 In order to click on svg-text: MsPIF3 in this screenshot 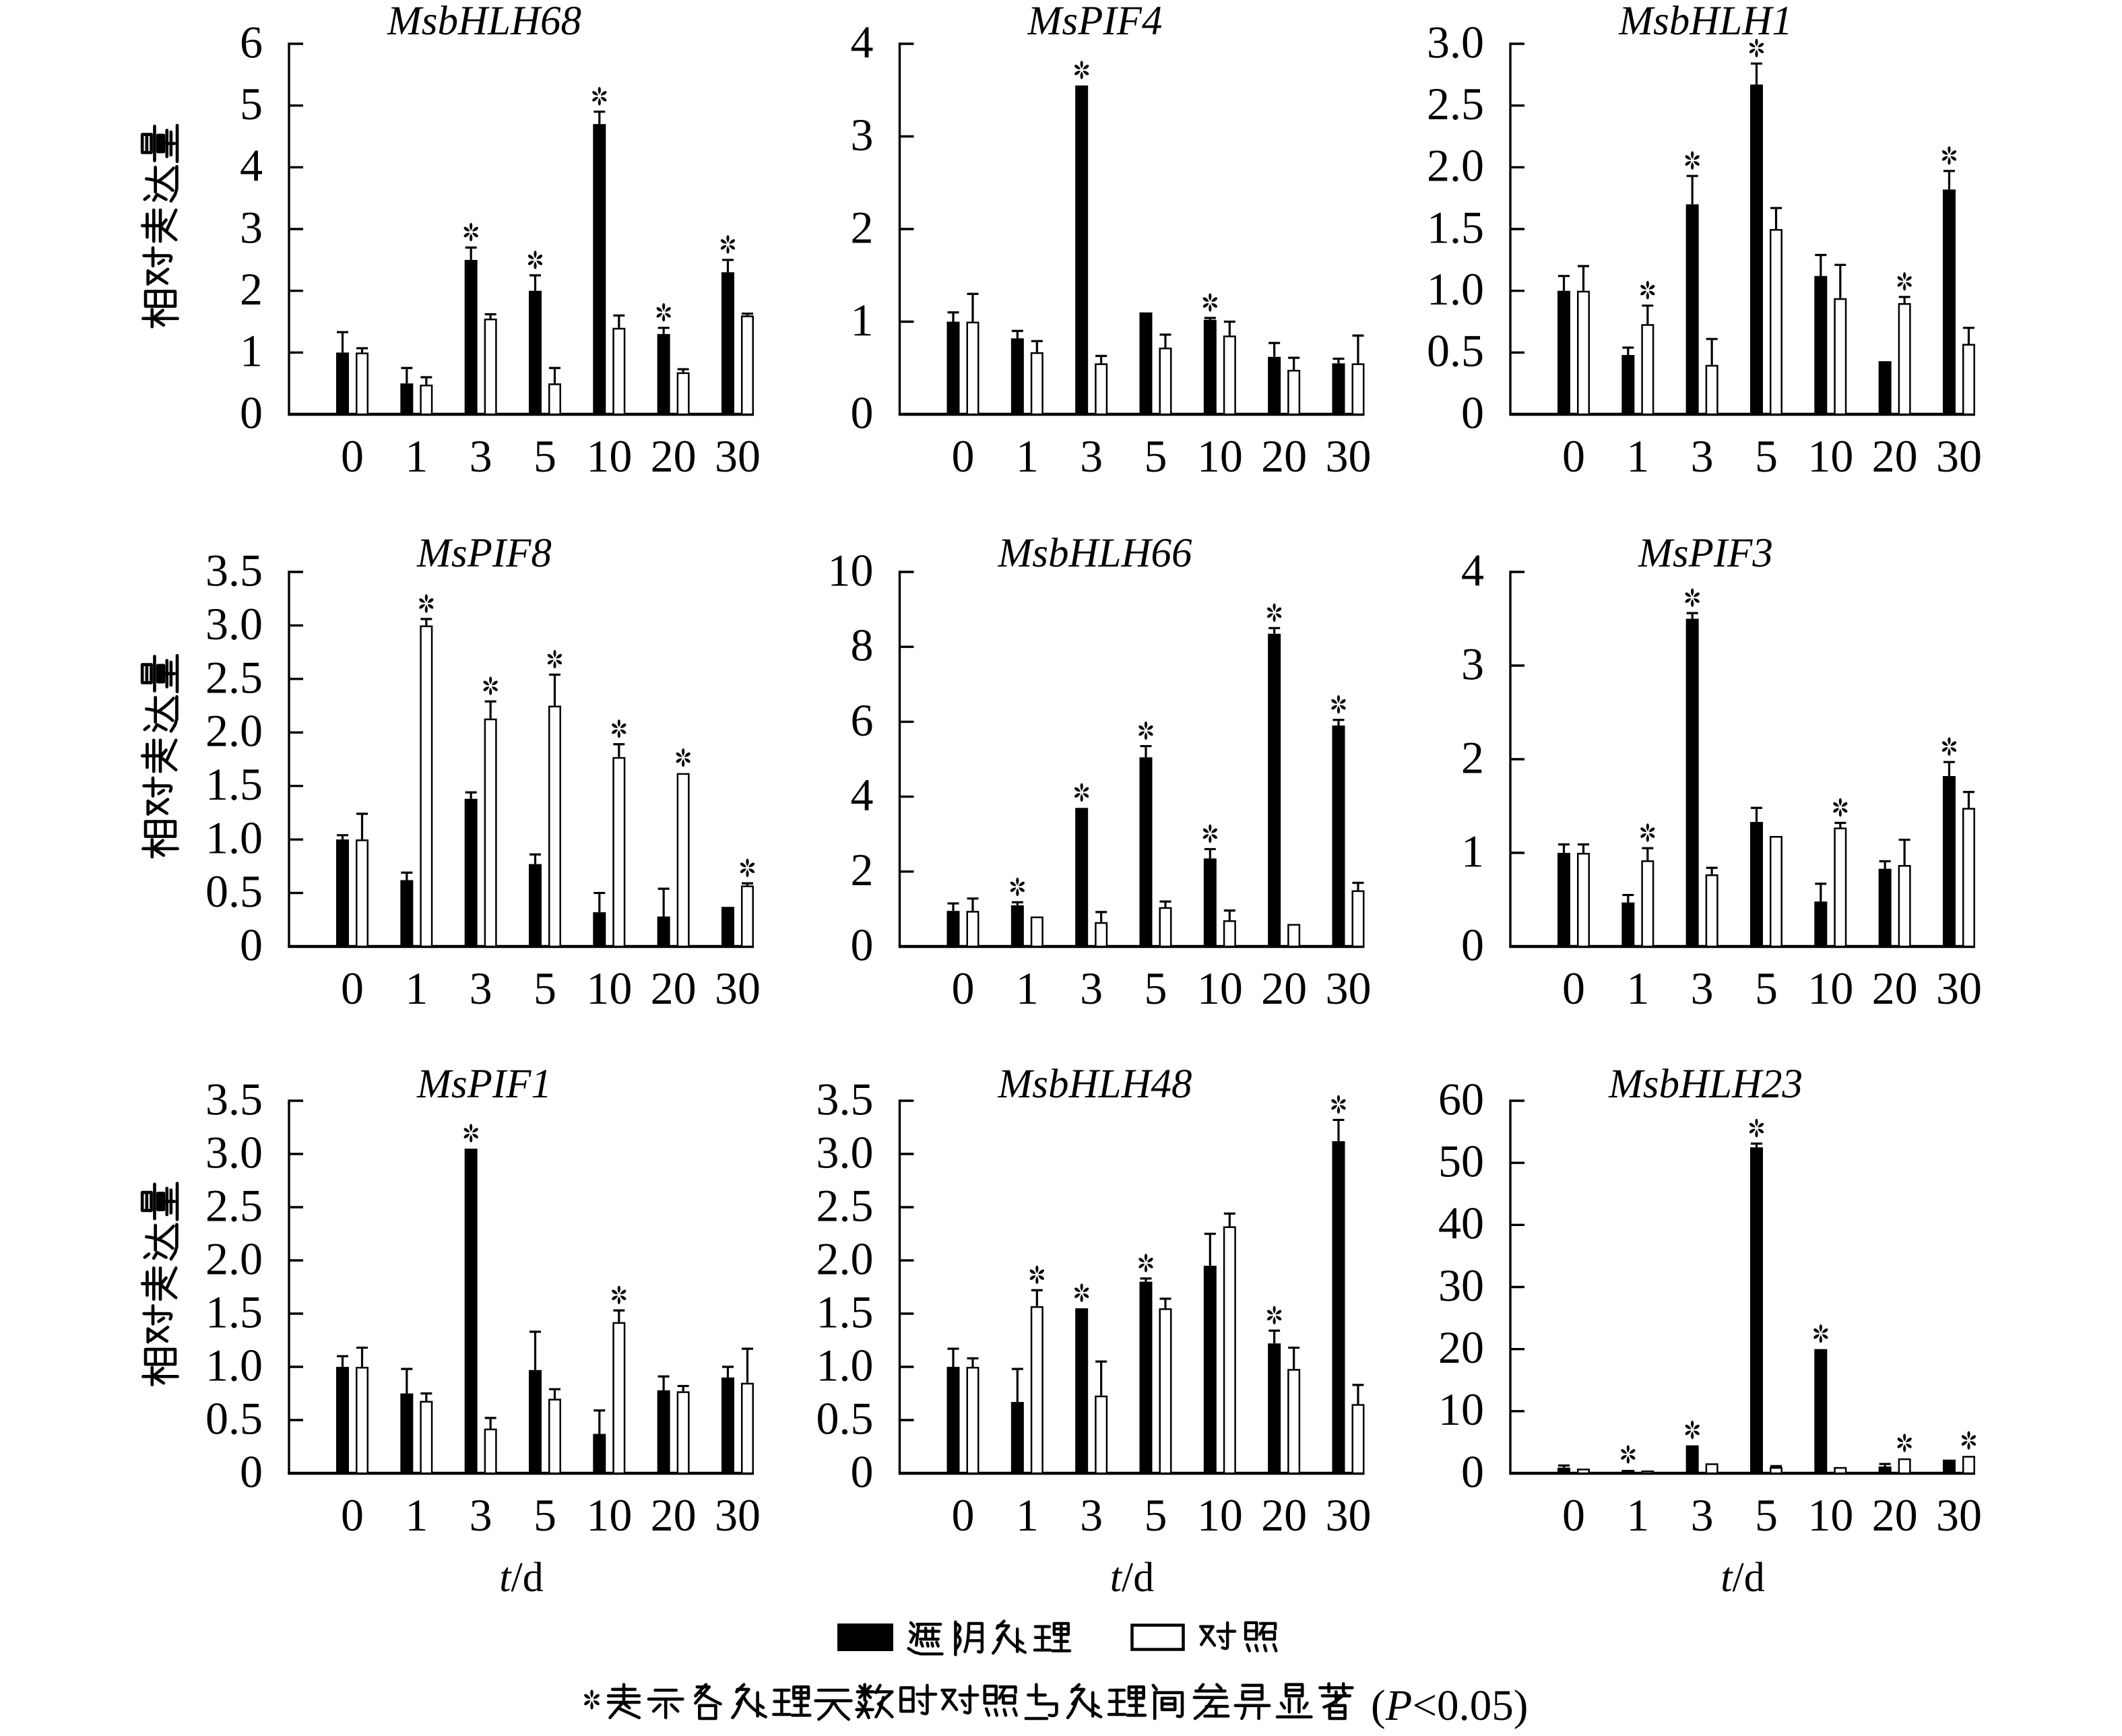, I will do `click(1705, 553)`.